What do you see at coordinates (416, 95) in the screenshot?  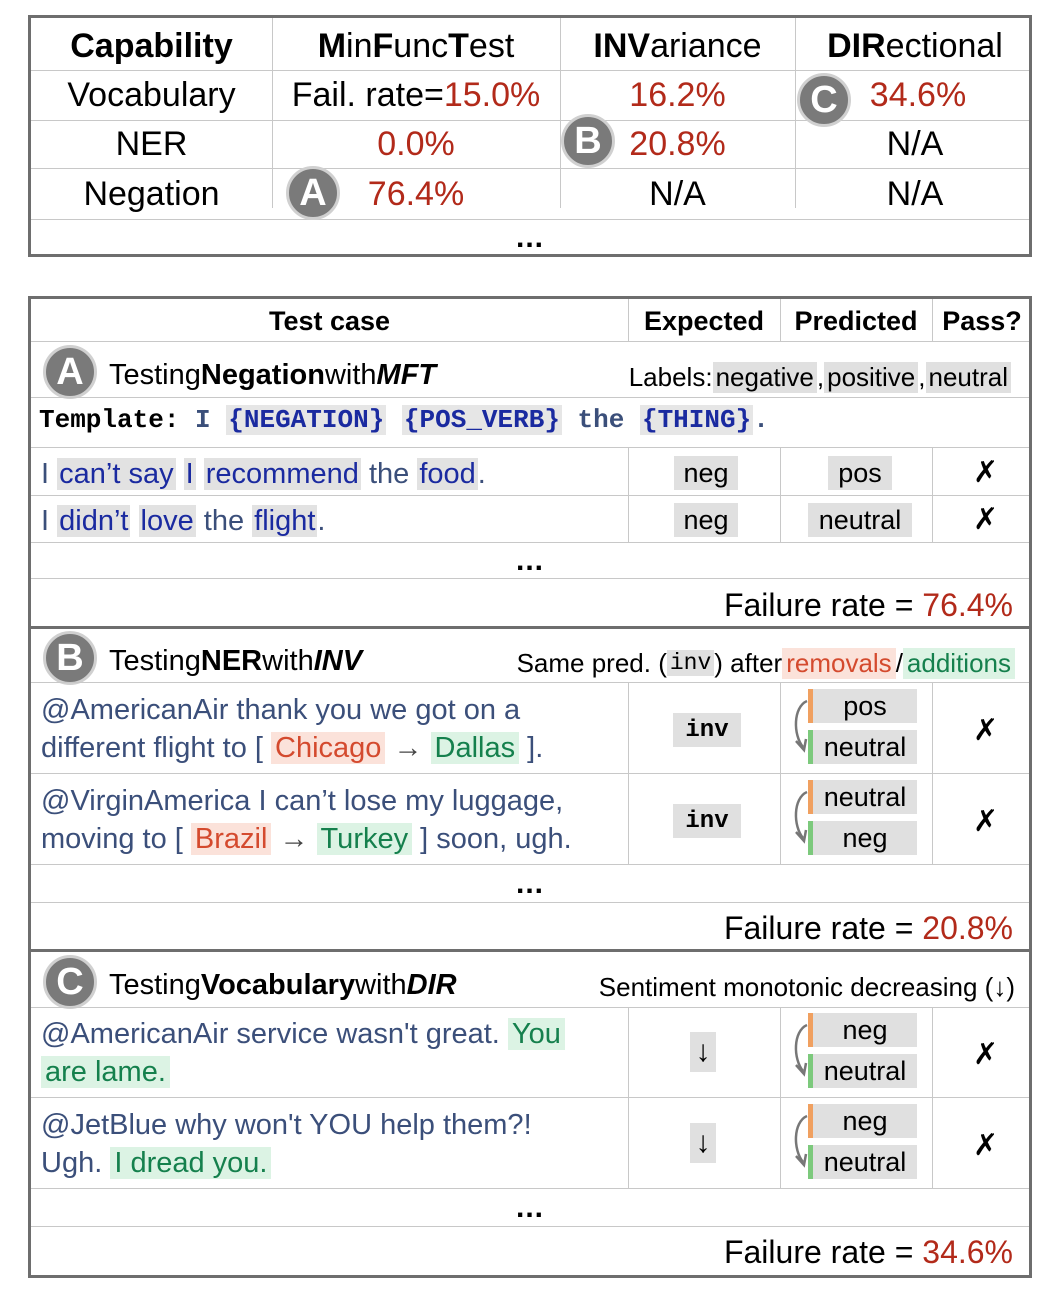 I see `cell-mft: Fail. rate= 15.0%` at bounding box center [416, 95].